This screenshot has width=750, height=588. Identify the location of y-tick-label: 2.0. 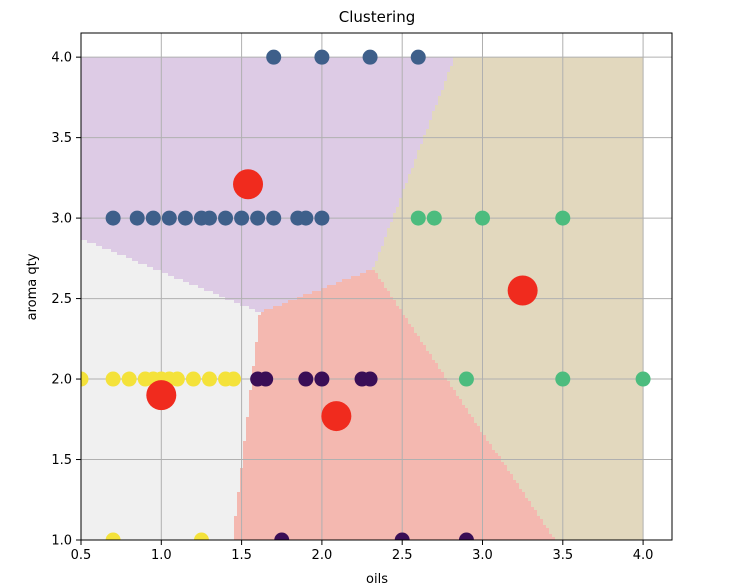
(61, 380).